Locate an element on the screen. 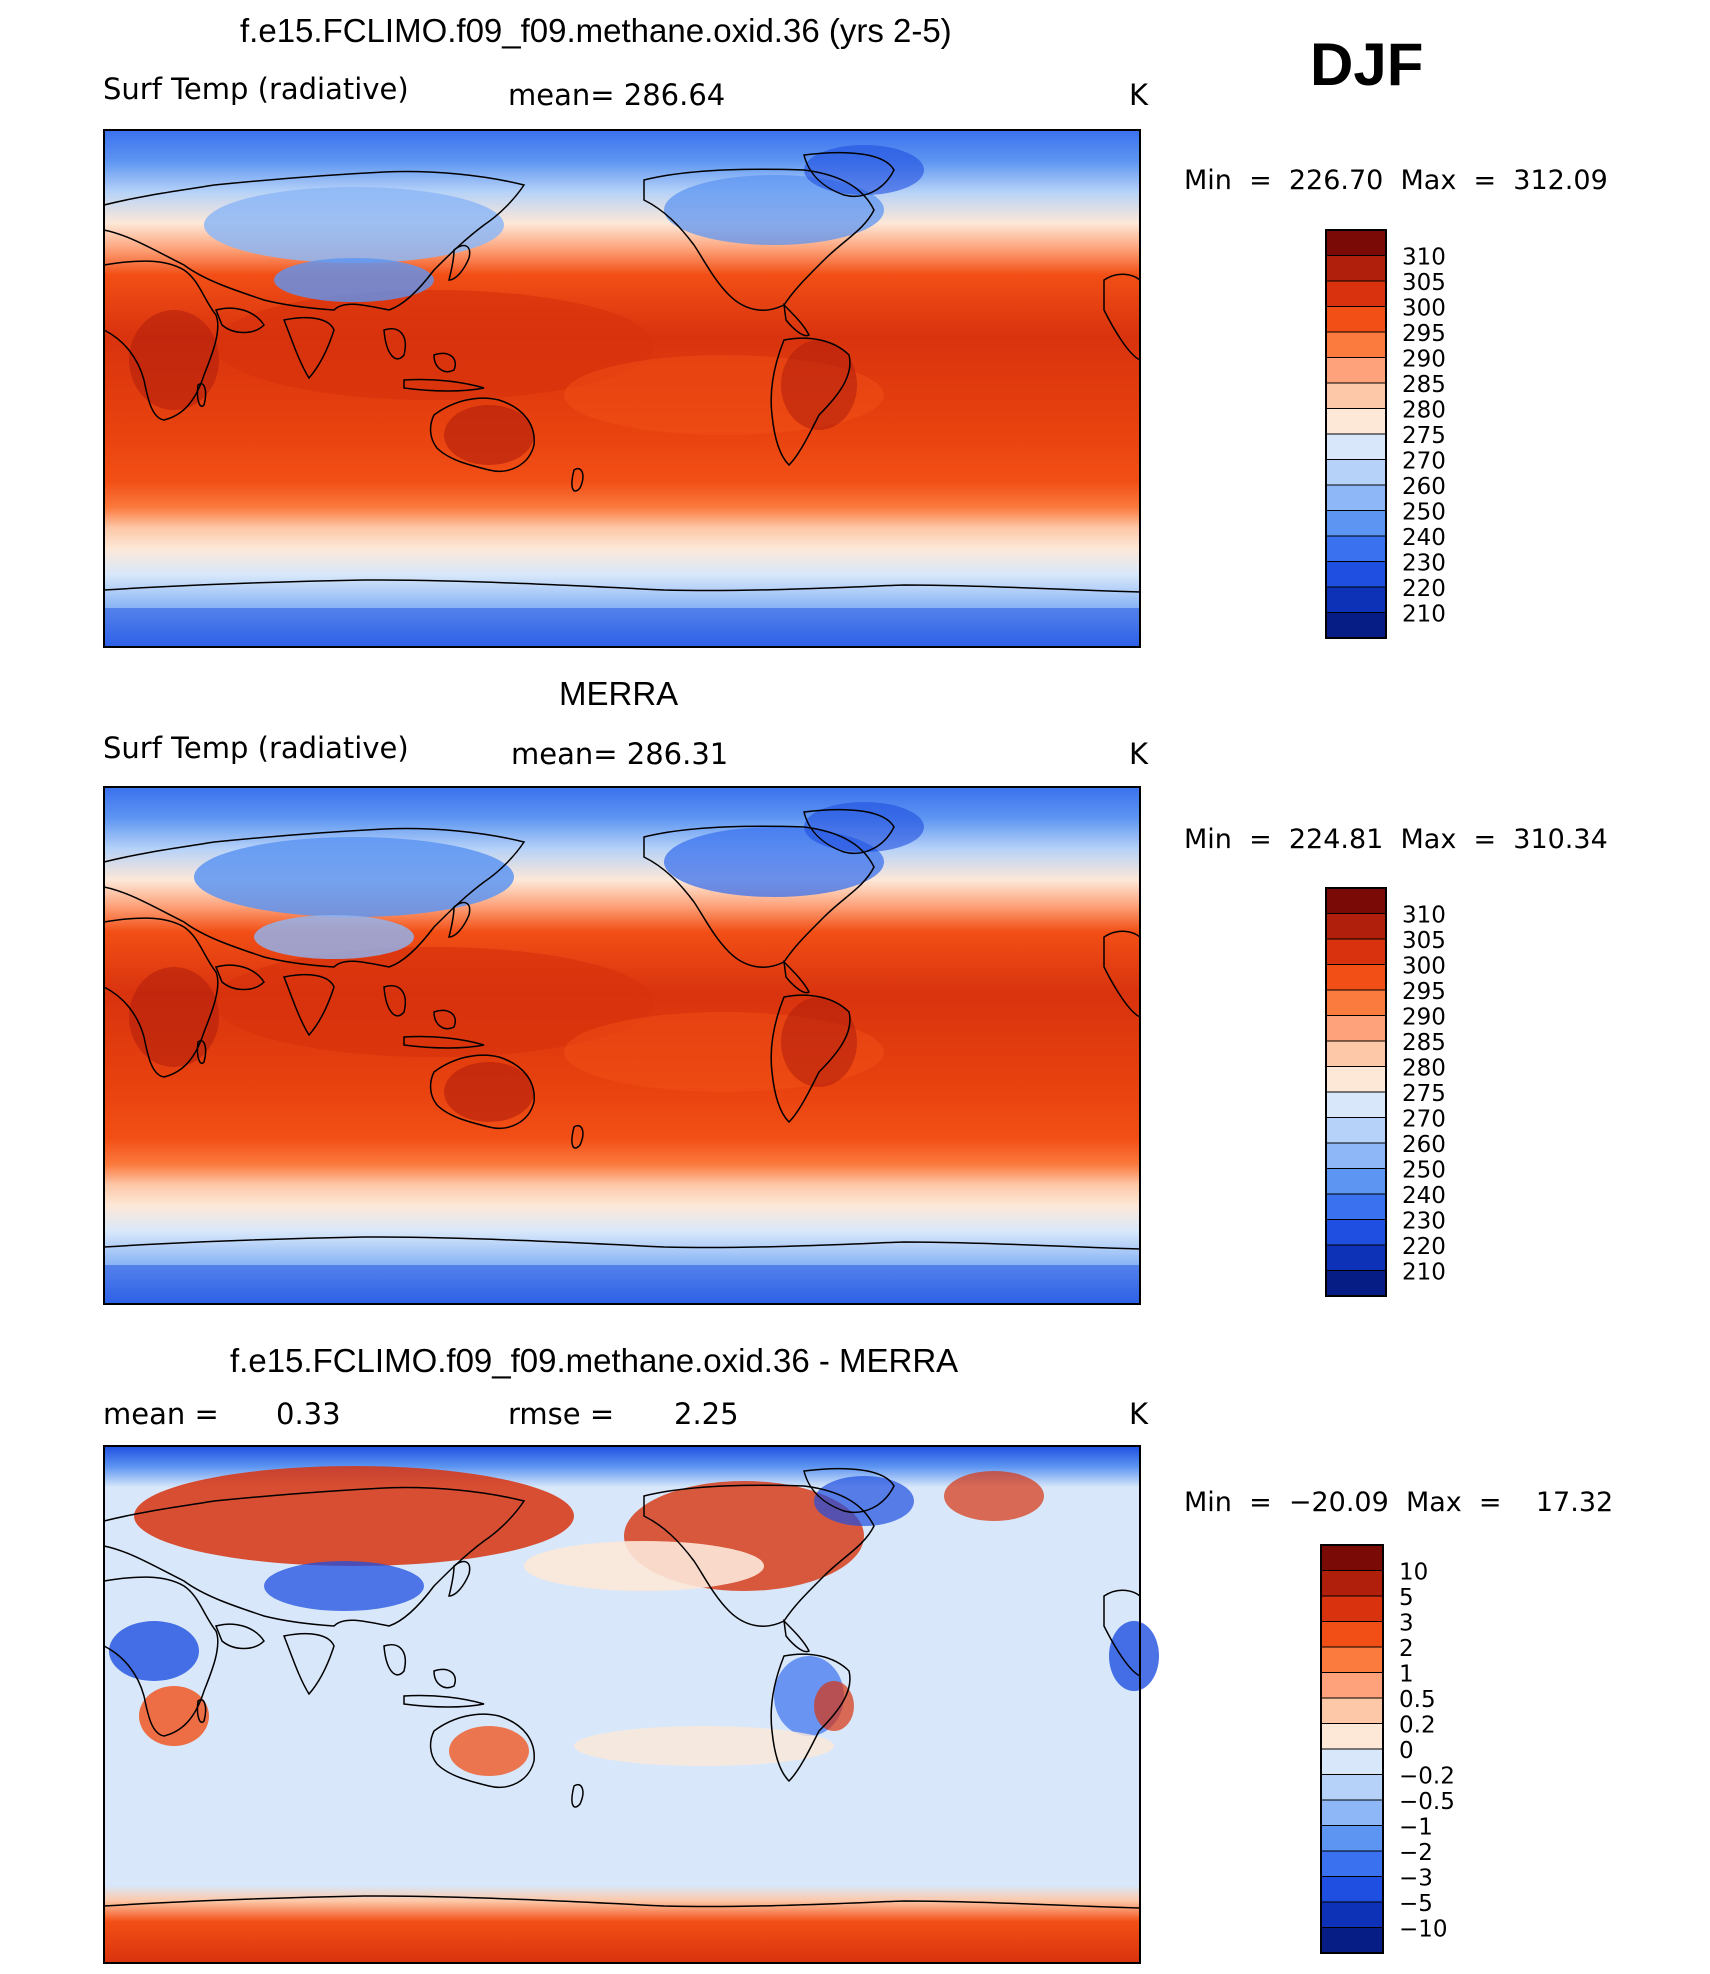 The image size is (1710, 1974). panel2-title: MERRA is located at coordinates (619, 693).